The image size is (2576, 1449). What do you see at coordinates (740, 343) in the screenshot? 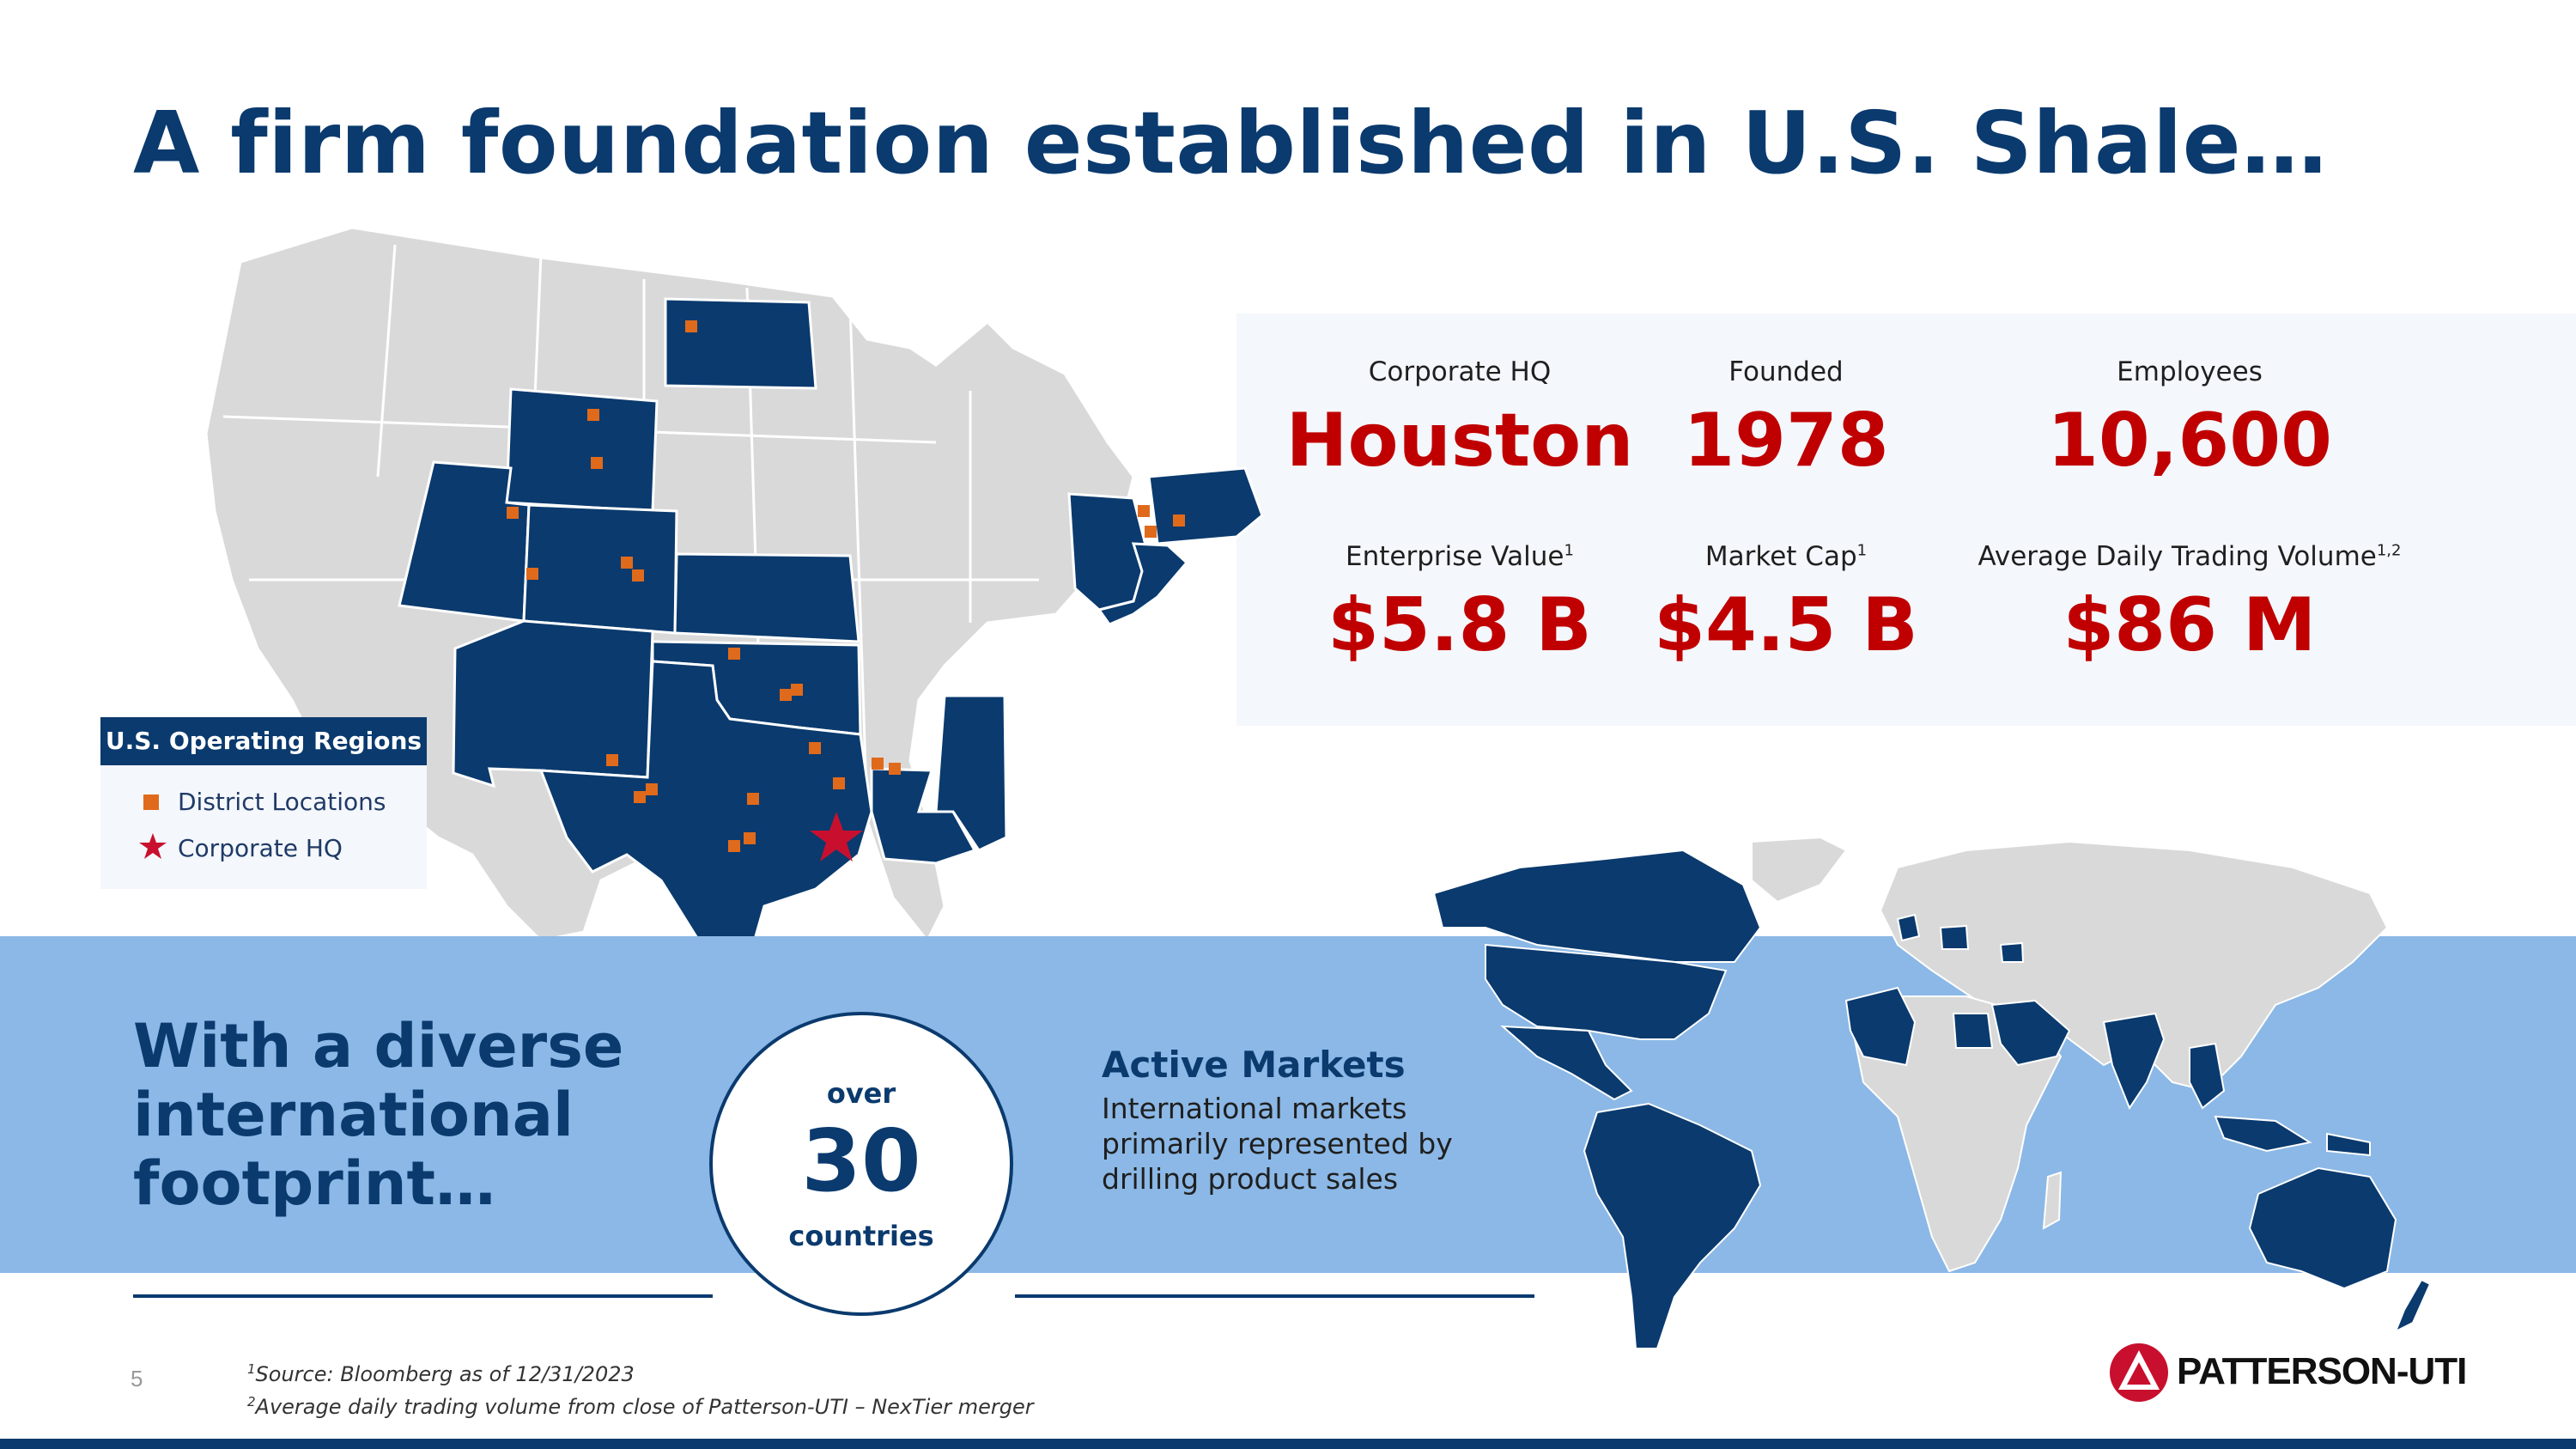
I see `region-north-dakota` at bounding box center [740, 343].